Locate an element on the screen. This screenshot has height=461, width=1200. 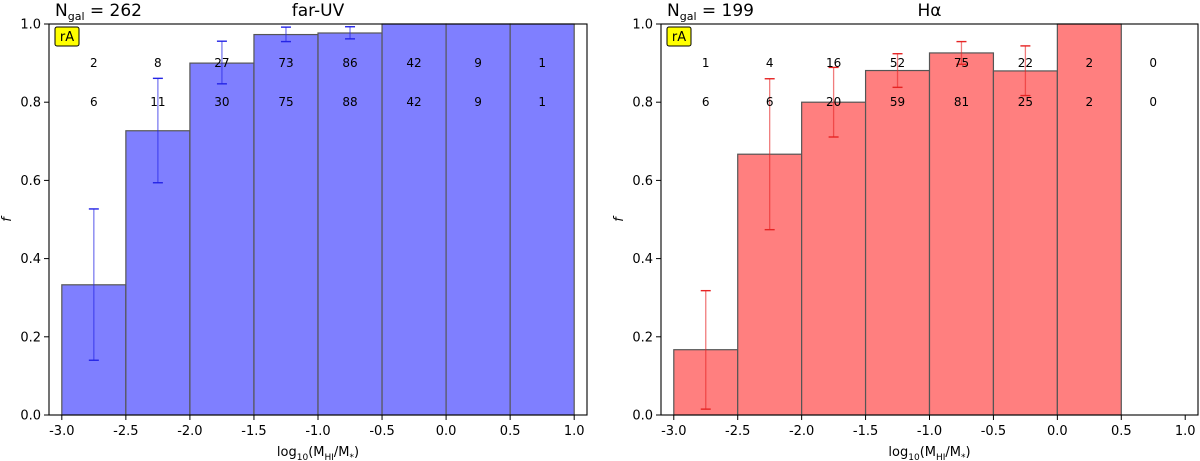
count-label-top: 8 is located at coordinates (158, 63).